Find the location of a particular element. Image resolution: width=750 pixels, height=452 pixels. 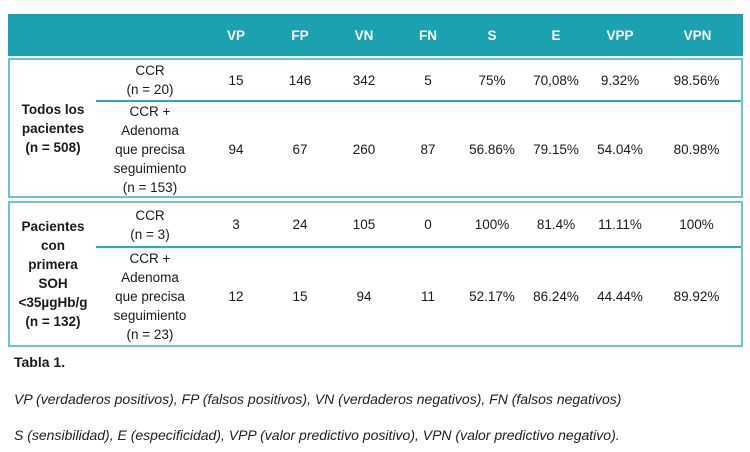

value-cell: 87 is located at coordinates (428, 148).